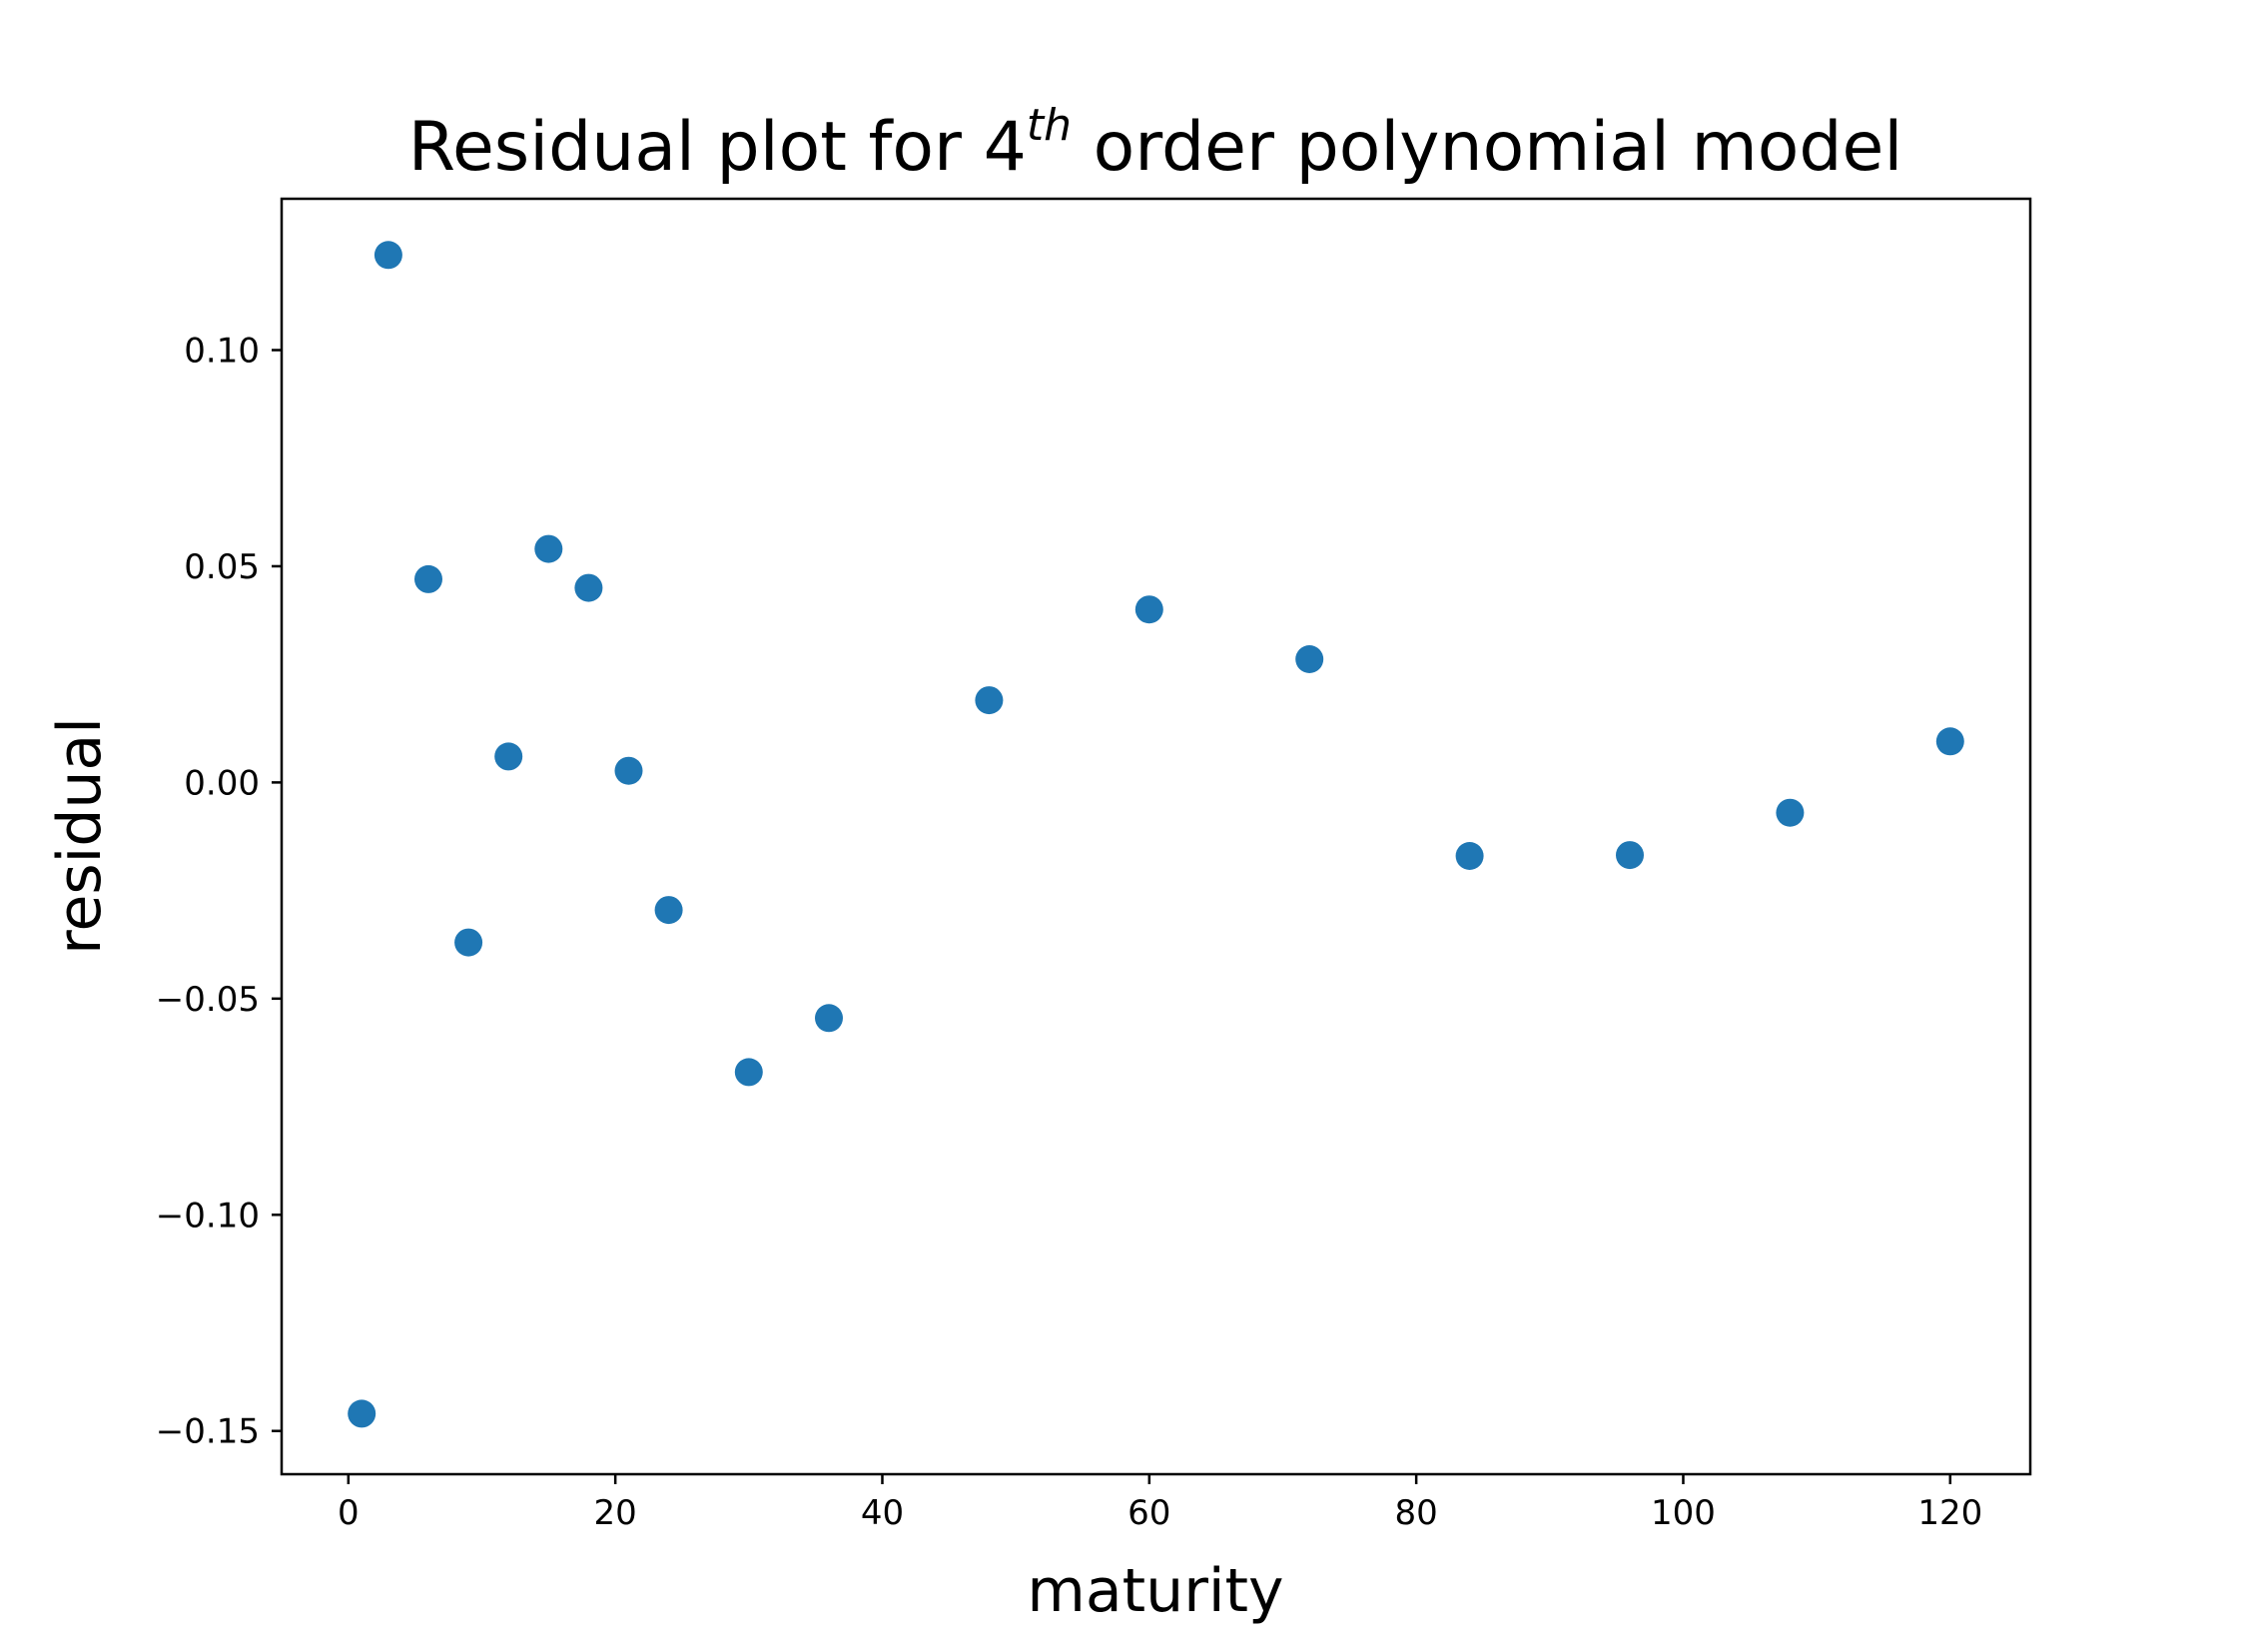 Image resolution: width=2247 pixels, height=1652 pixels. I want to click on x-axis-label: maturity, so click(1155, 1591).